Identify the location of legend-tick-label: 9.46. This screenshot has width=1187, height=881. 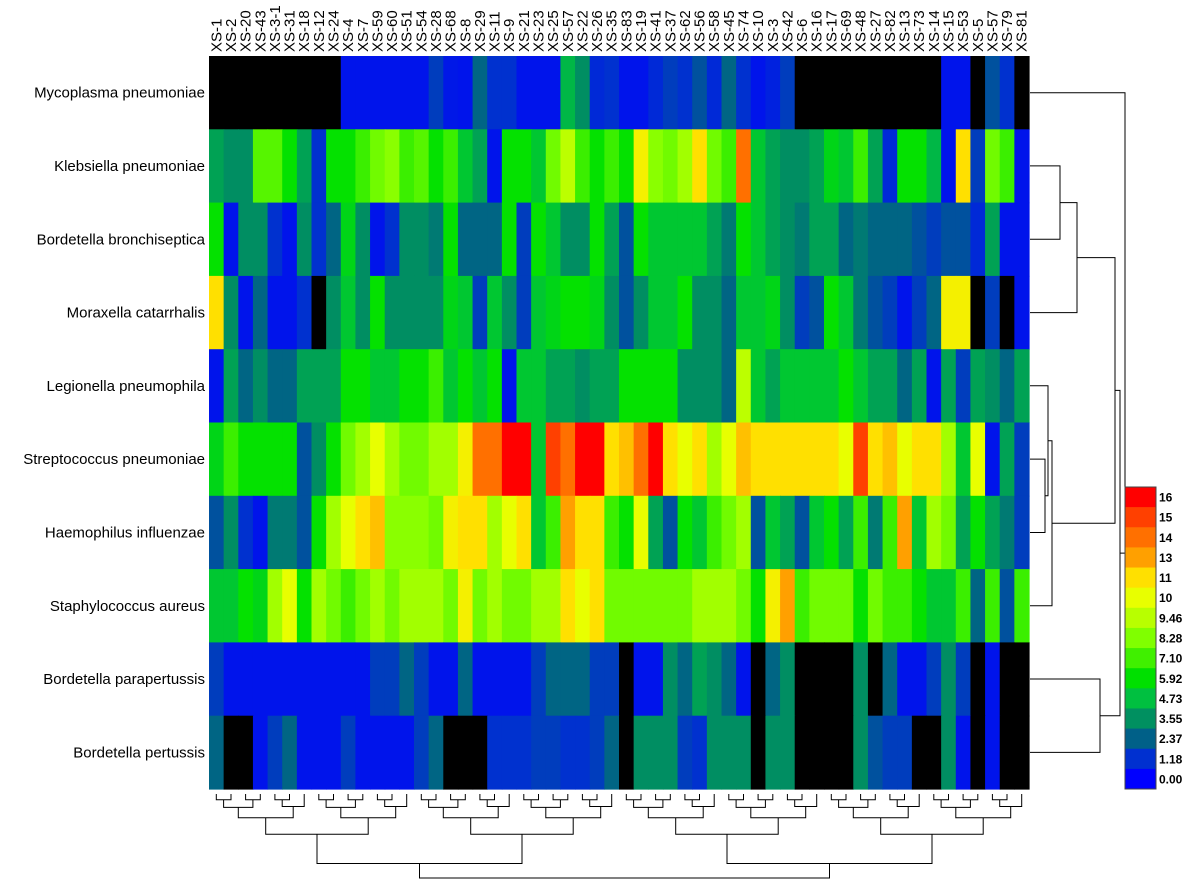
(1171, 618).